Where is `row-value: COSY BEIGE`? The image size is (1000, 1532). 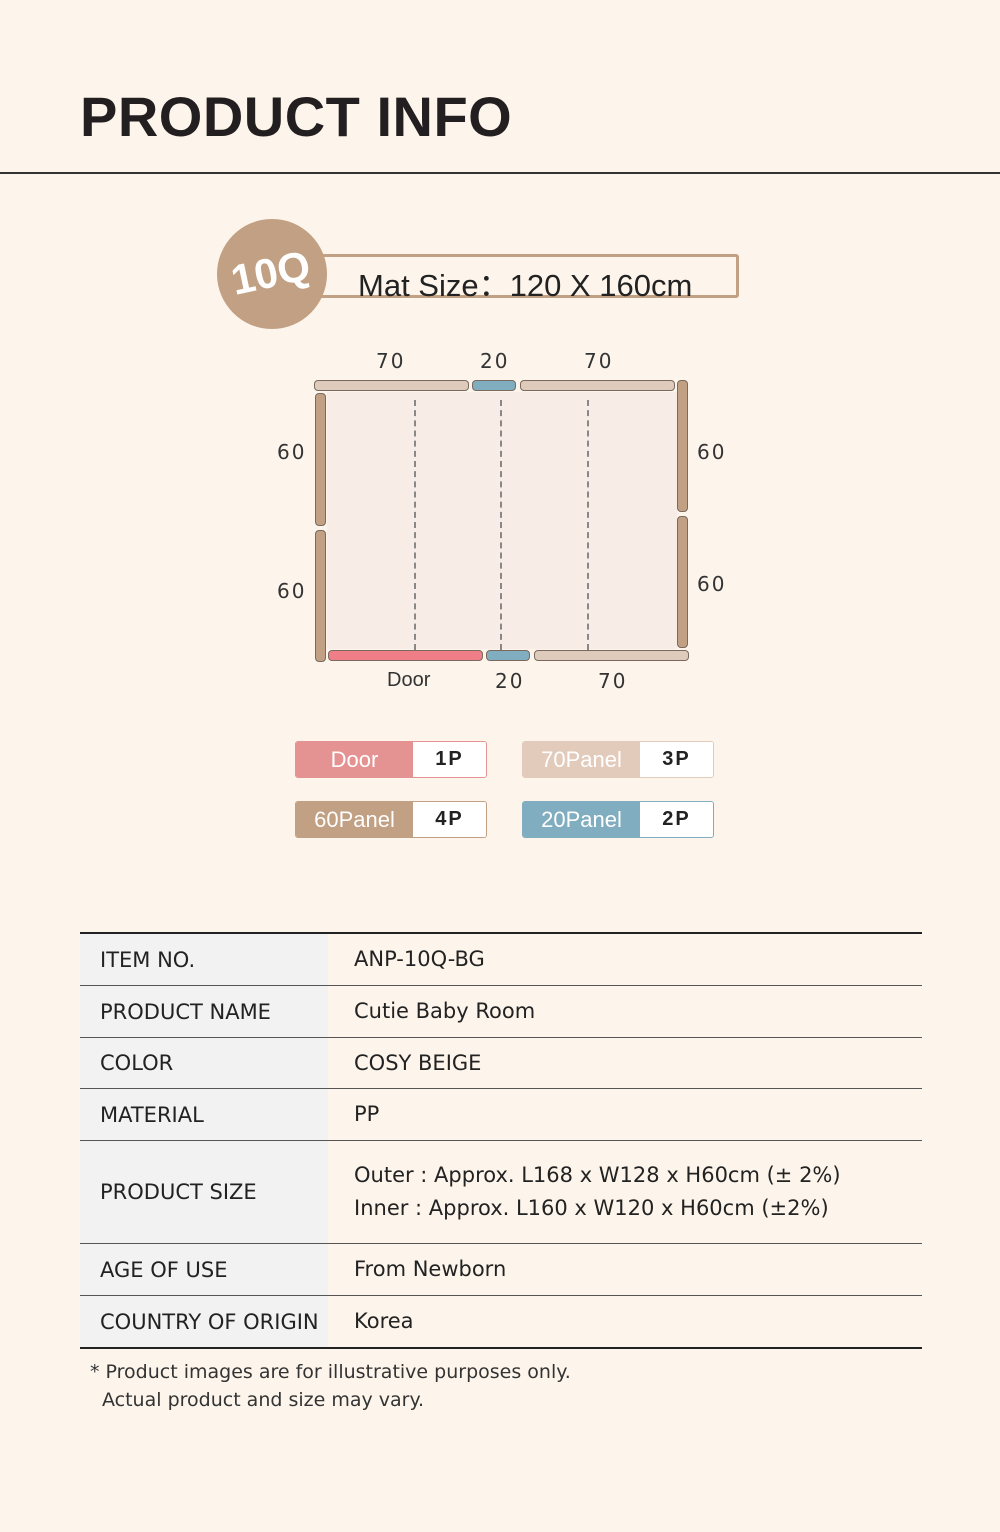
row-value: COSY BEIGE is located at coordinates (418, 1062).